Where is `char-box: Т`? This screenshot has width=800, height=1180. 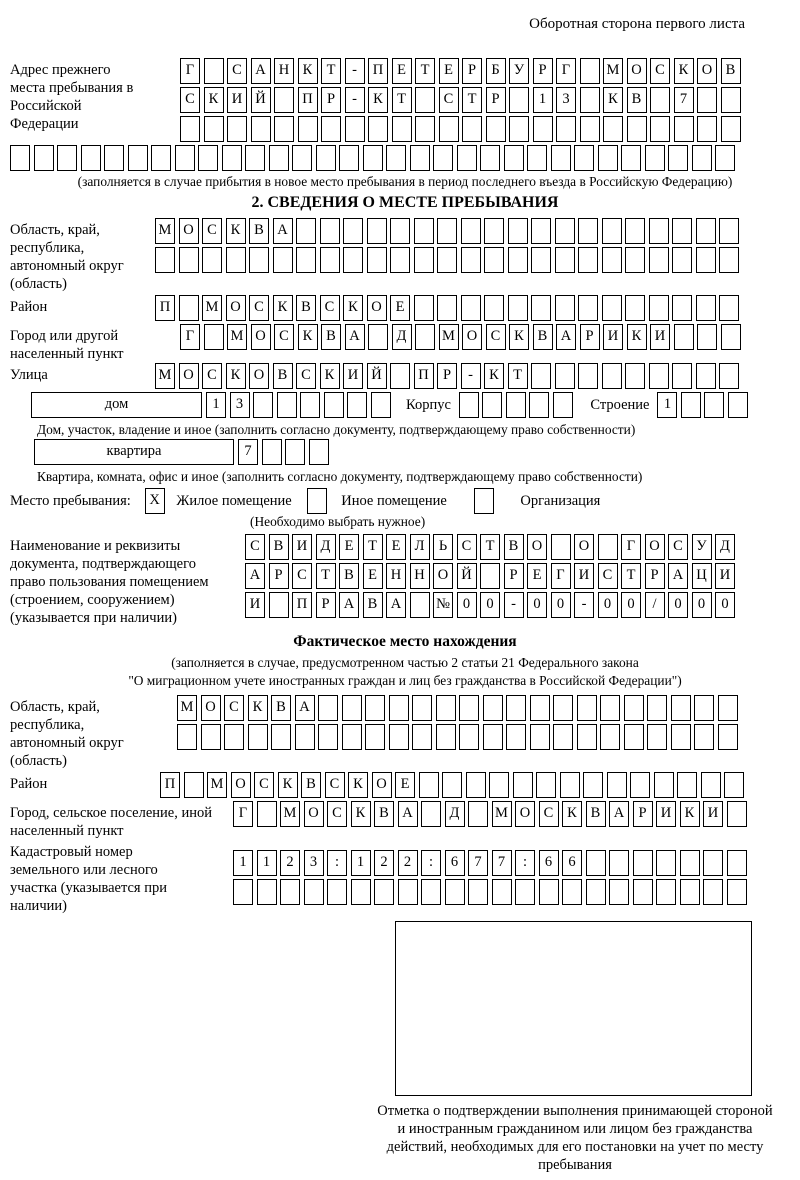
char-box: Т is located at coordinates (490, 547).